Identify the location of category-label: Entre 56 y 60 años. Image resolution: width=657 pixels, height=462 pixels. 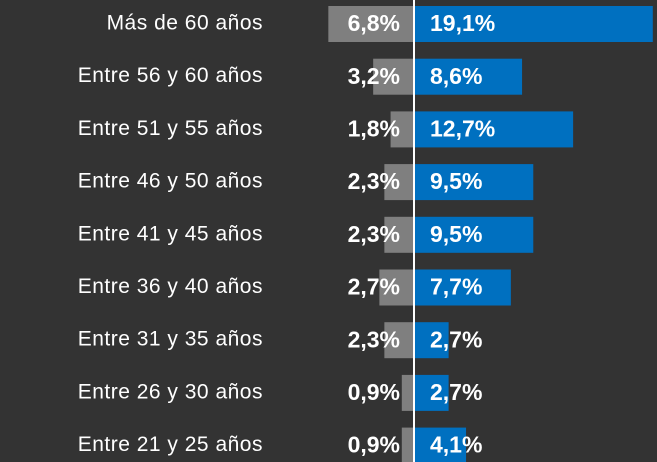
(170, 75).